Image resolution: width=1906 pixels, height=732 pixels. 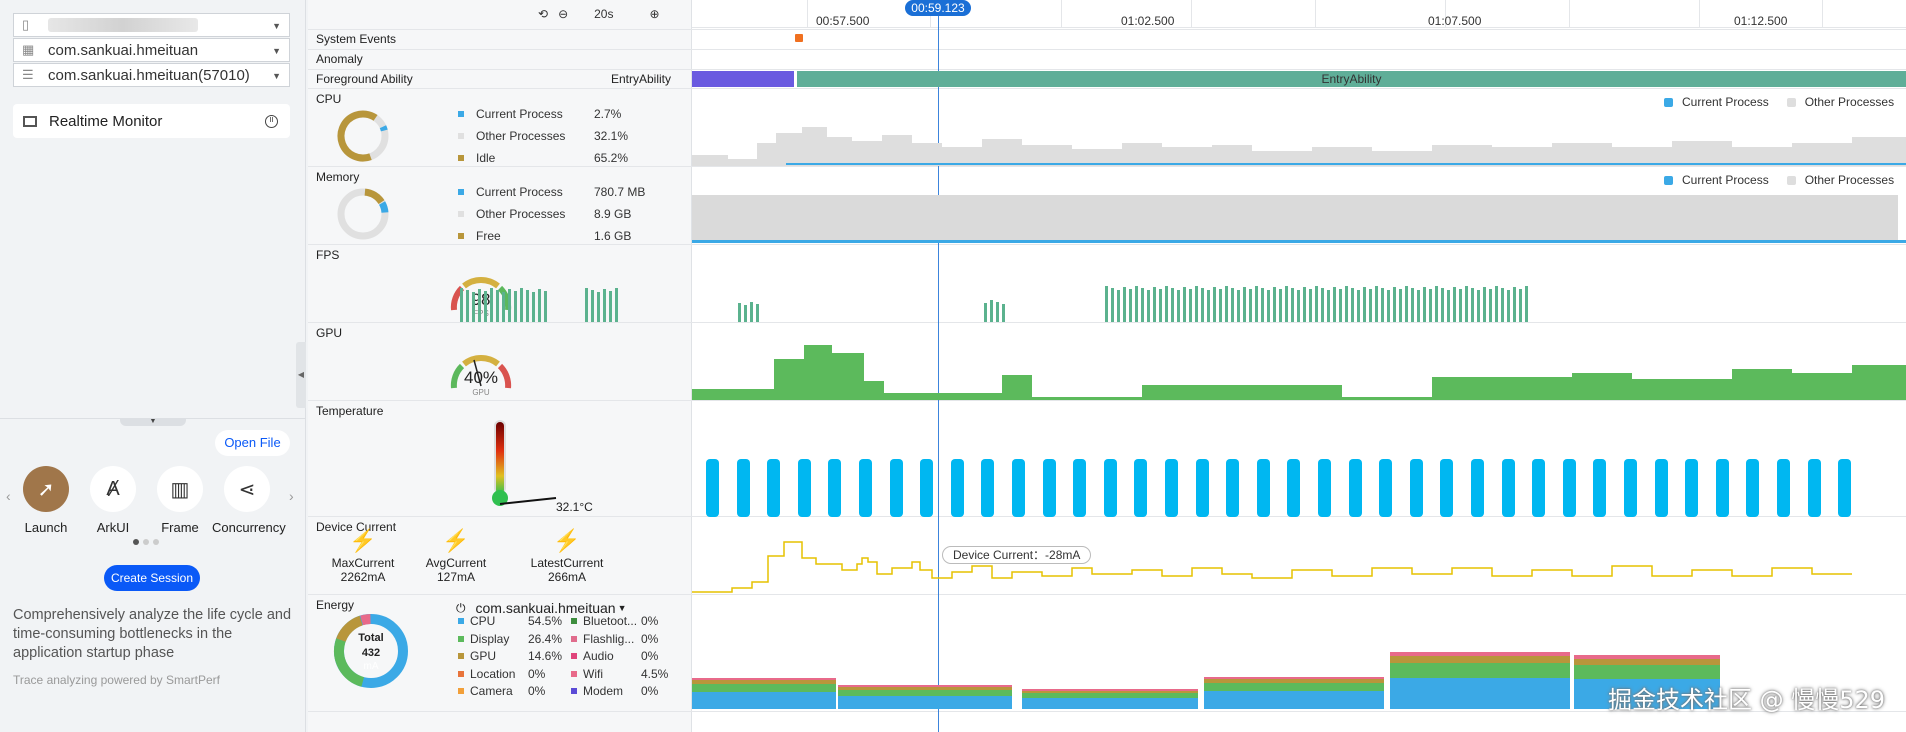 I want to click on energy-item: Location 0%, so click(x=501, y=674).